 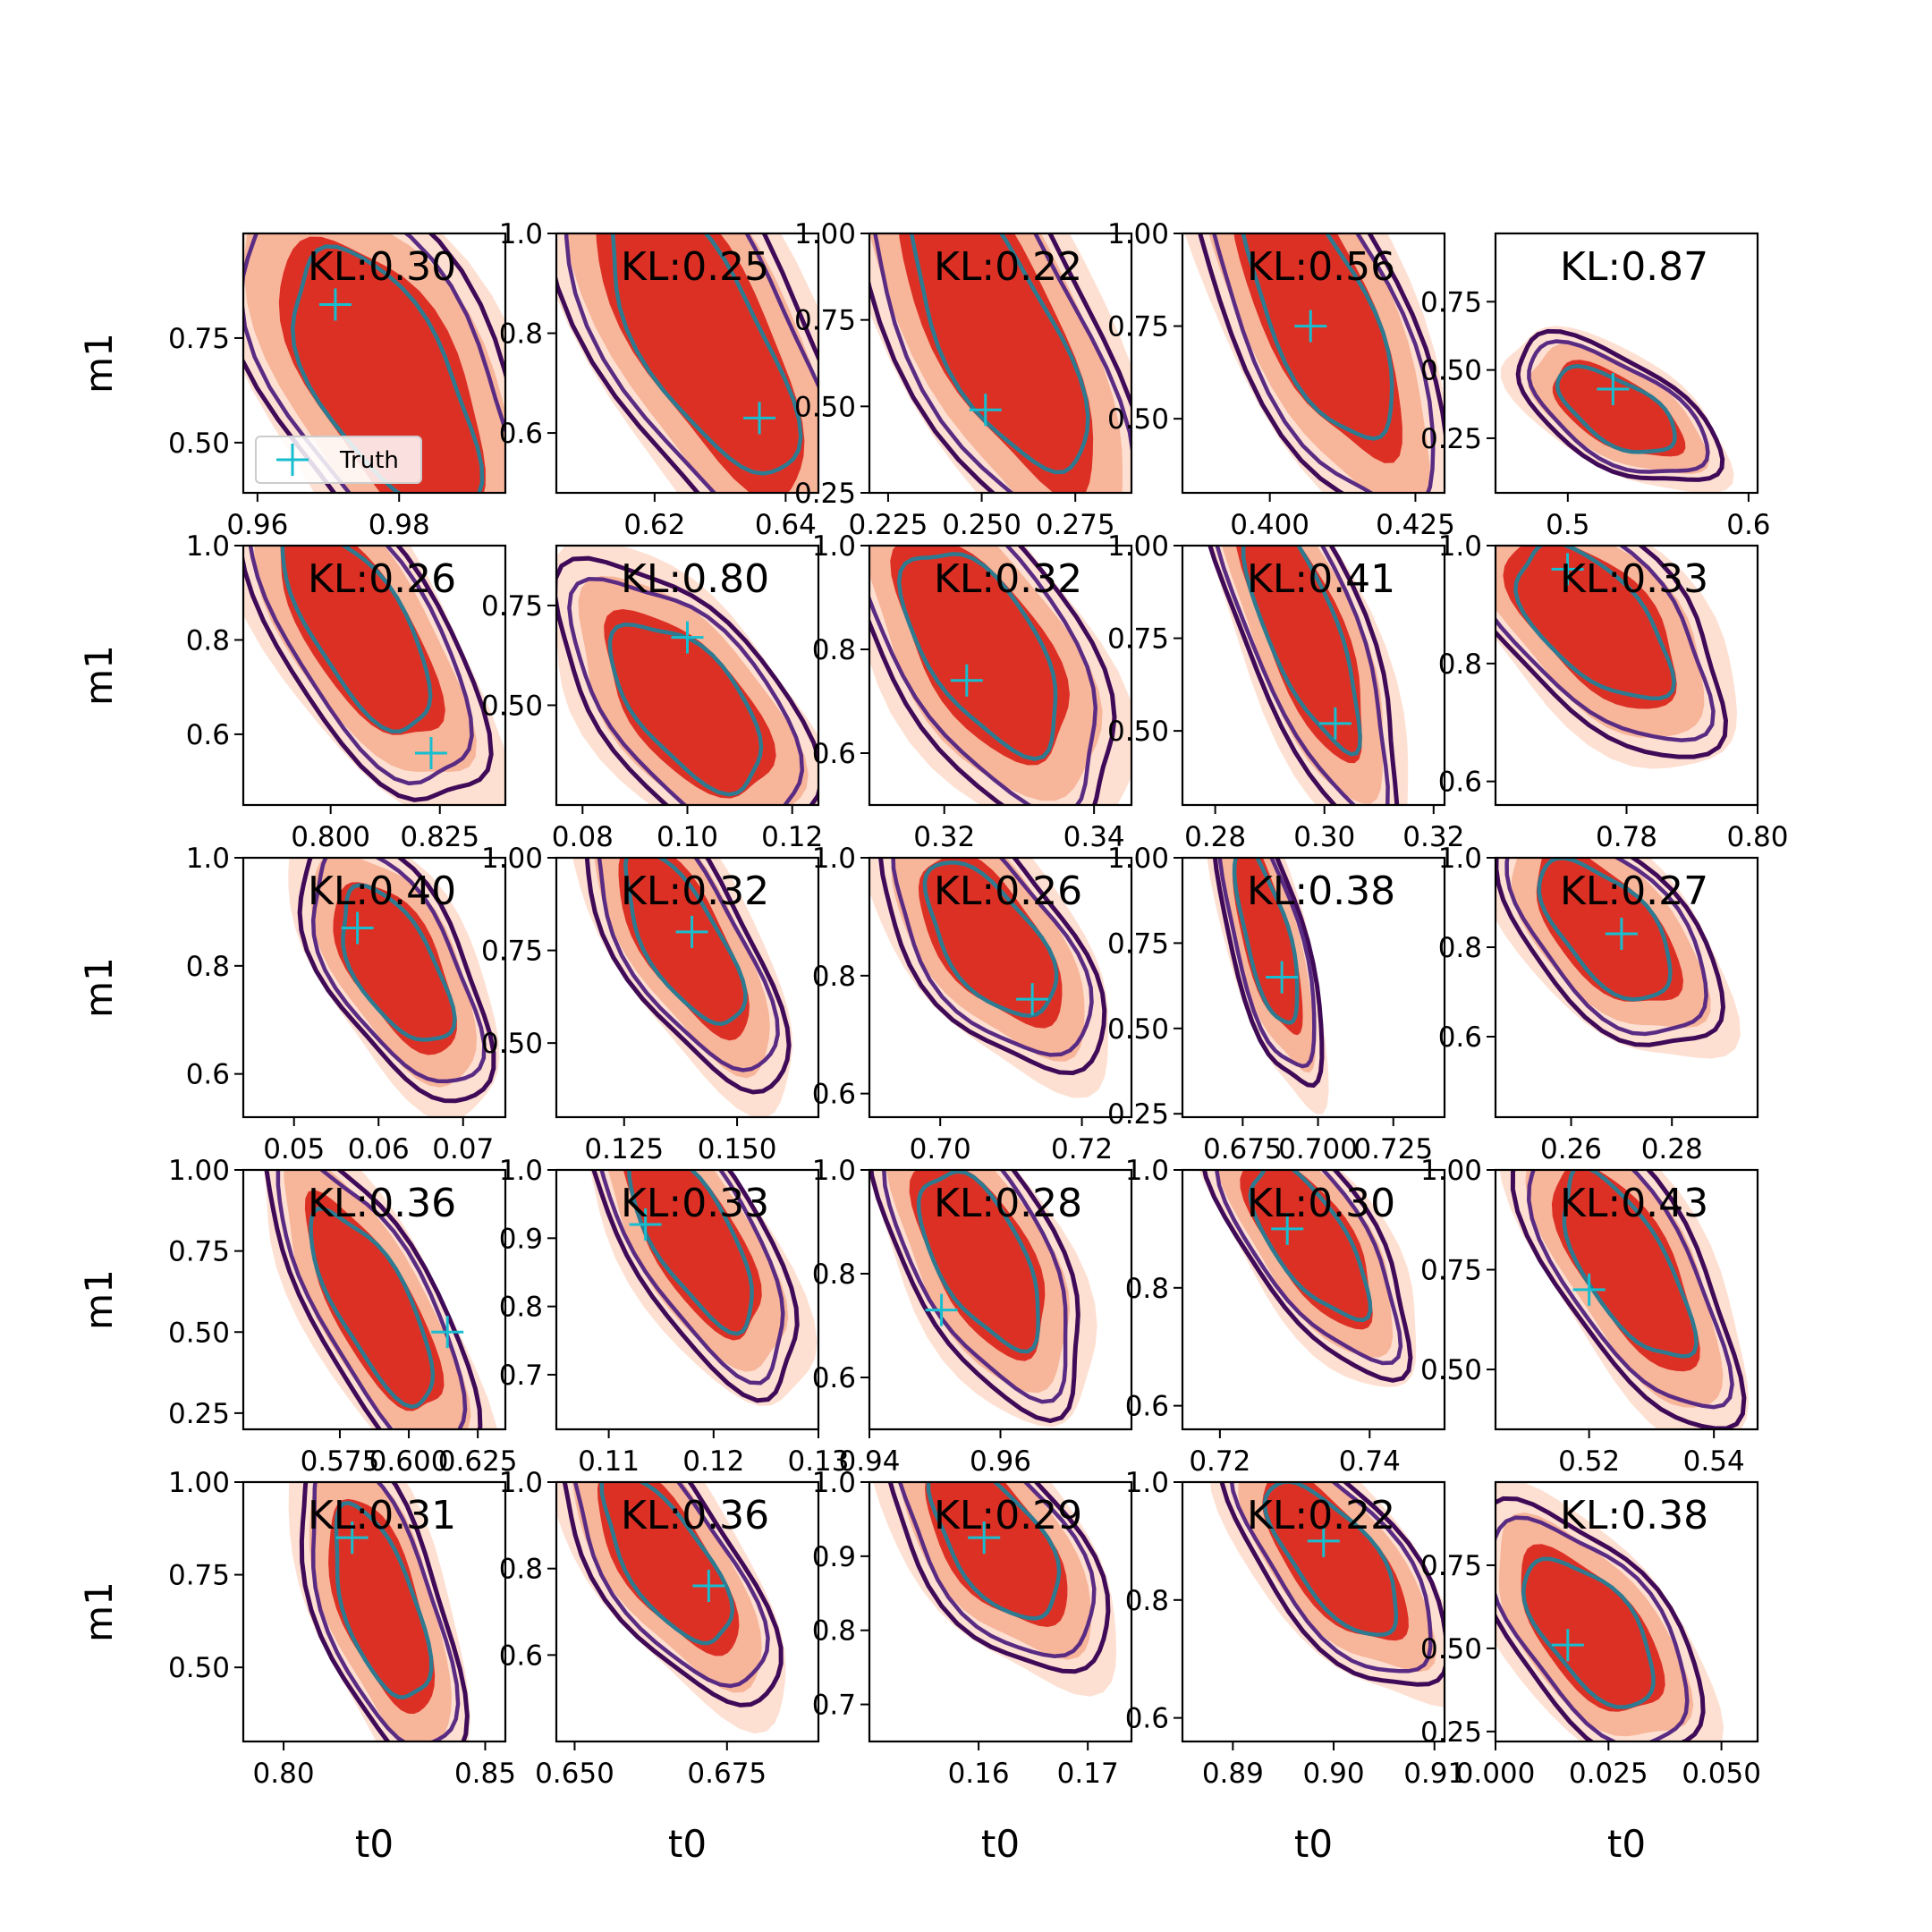 I want to click on x-tick-label: 0.89, so click(x=1233, y=1774).